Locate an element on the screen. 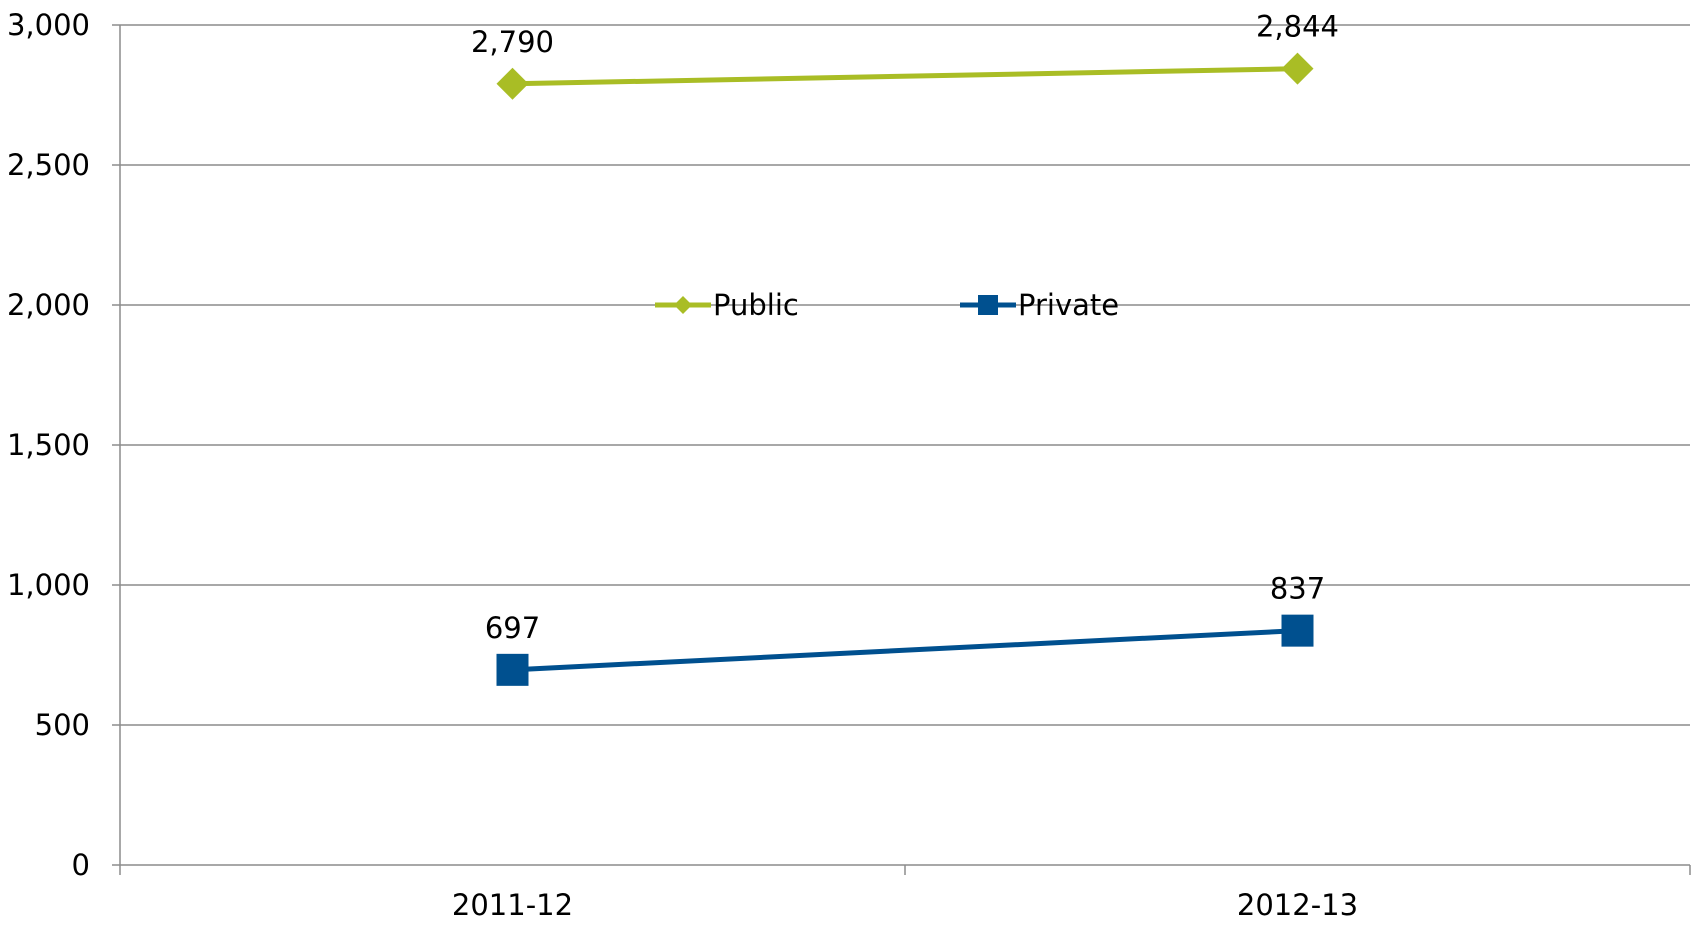 The width and height of the screenshot is (1696, 925). legend: Public Private is located at coordinates (887, 305).